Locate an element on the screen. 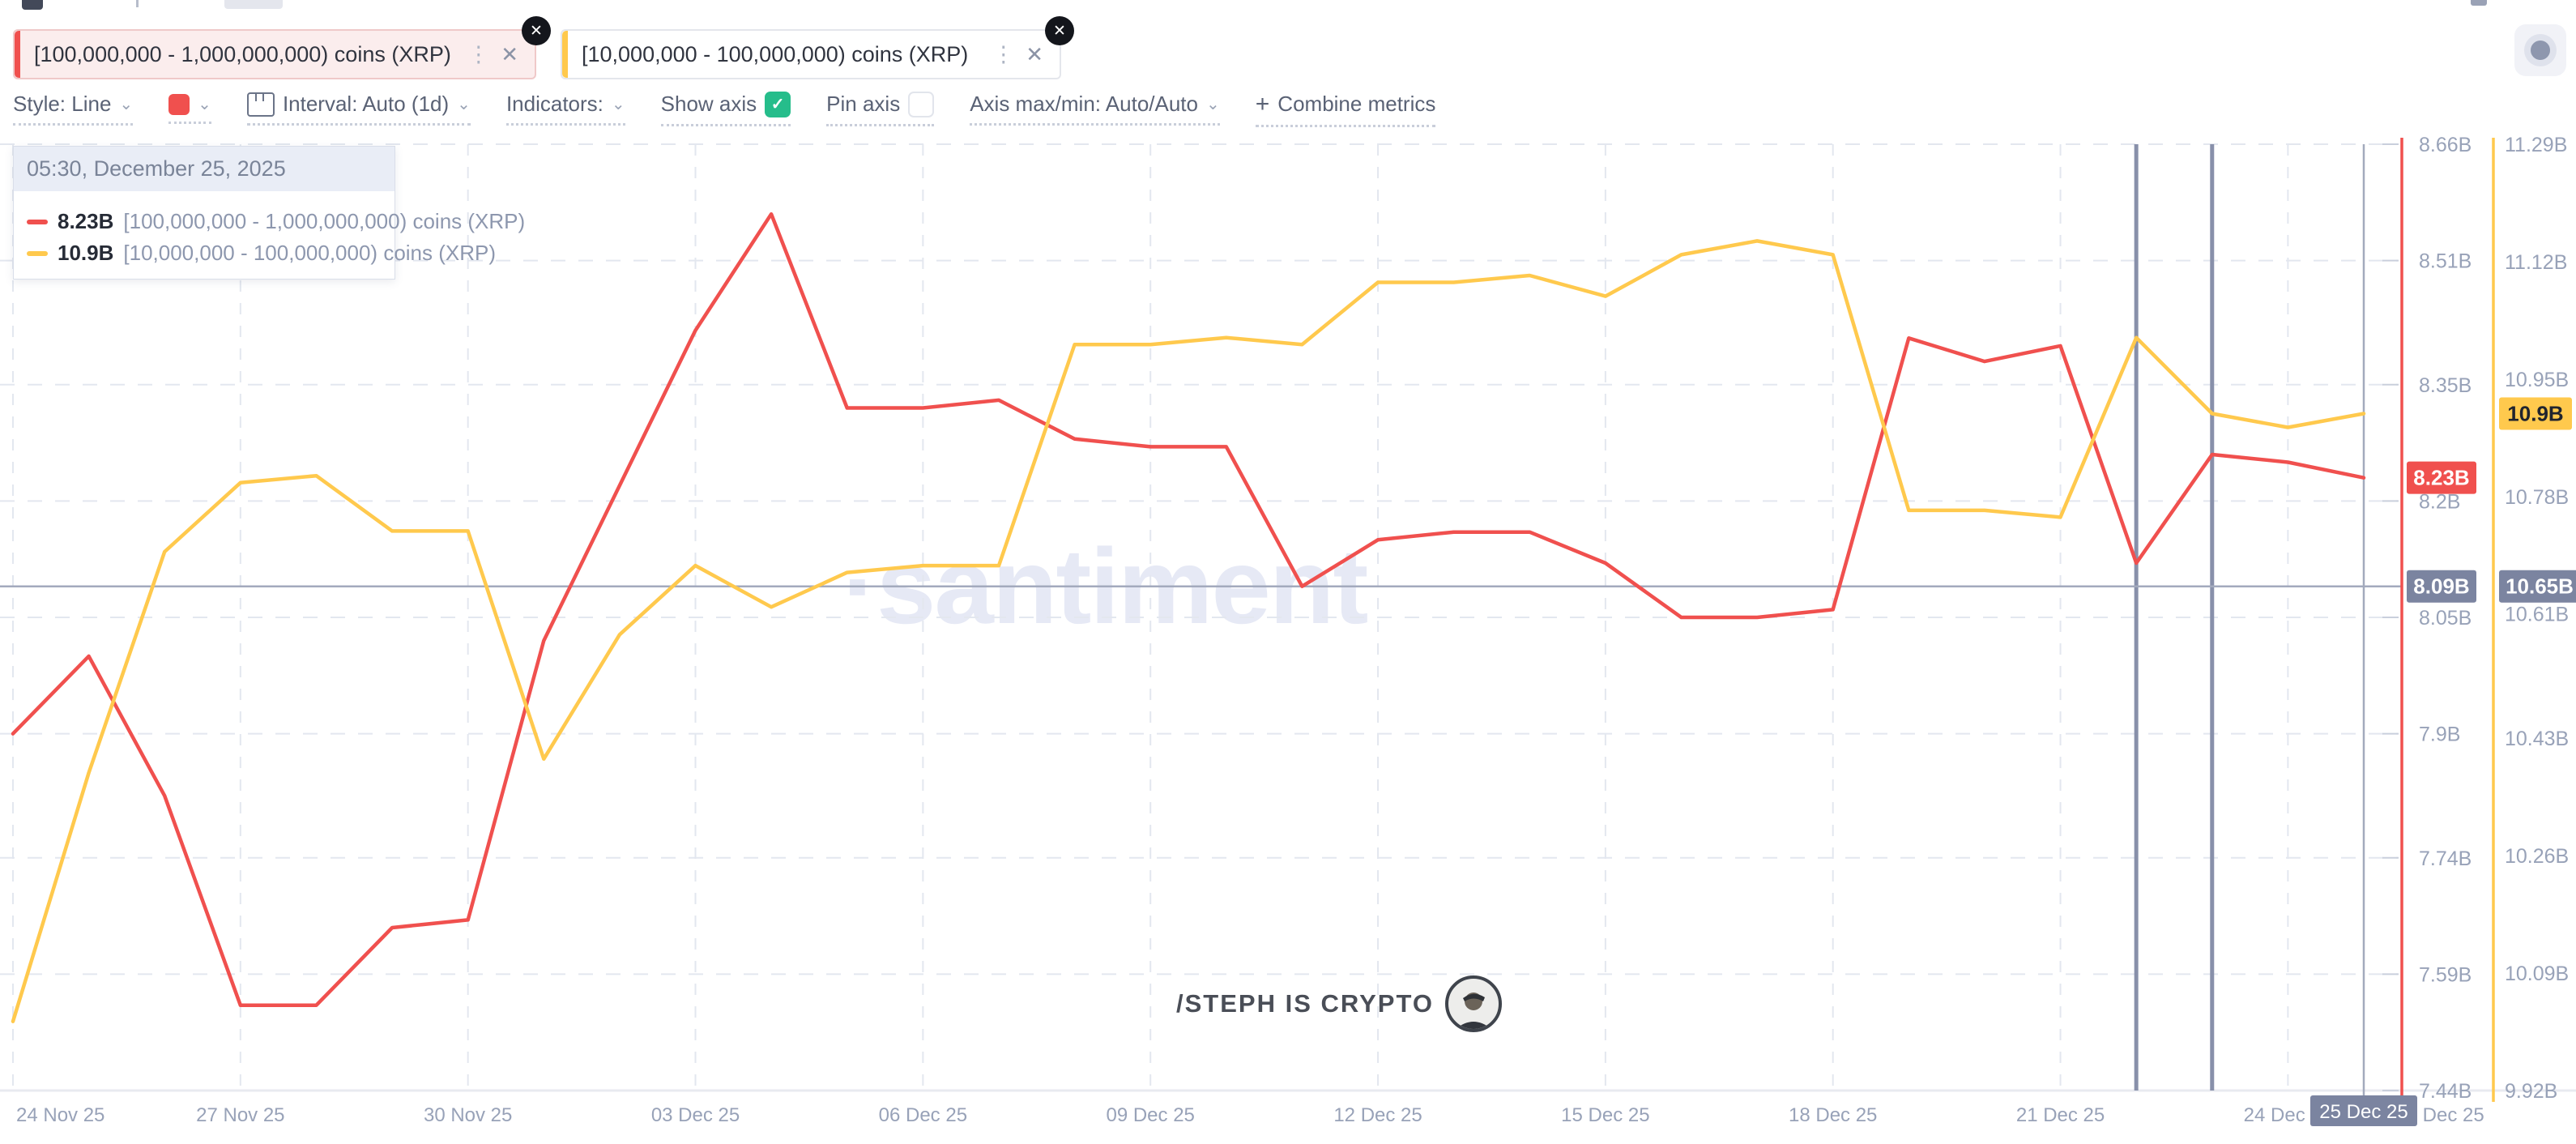  crosshair-date-badge-label: 25 Dec 25 is located at coordinates (2363, 1112).